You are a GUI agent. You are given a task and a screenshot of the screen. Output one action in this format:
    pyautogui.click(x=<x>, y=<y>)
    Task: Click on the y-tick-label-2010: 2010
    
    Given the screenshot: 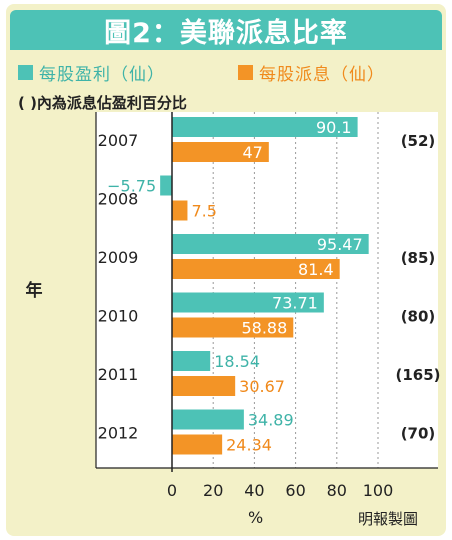 What is the action you would take?
    pyautogui.click(x=118, y=316)
    